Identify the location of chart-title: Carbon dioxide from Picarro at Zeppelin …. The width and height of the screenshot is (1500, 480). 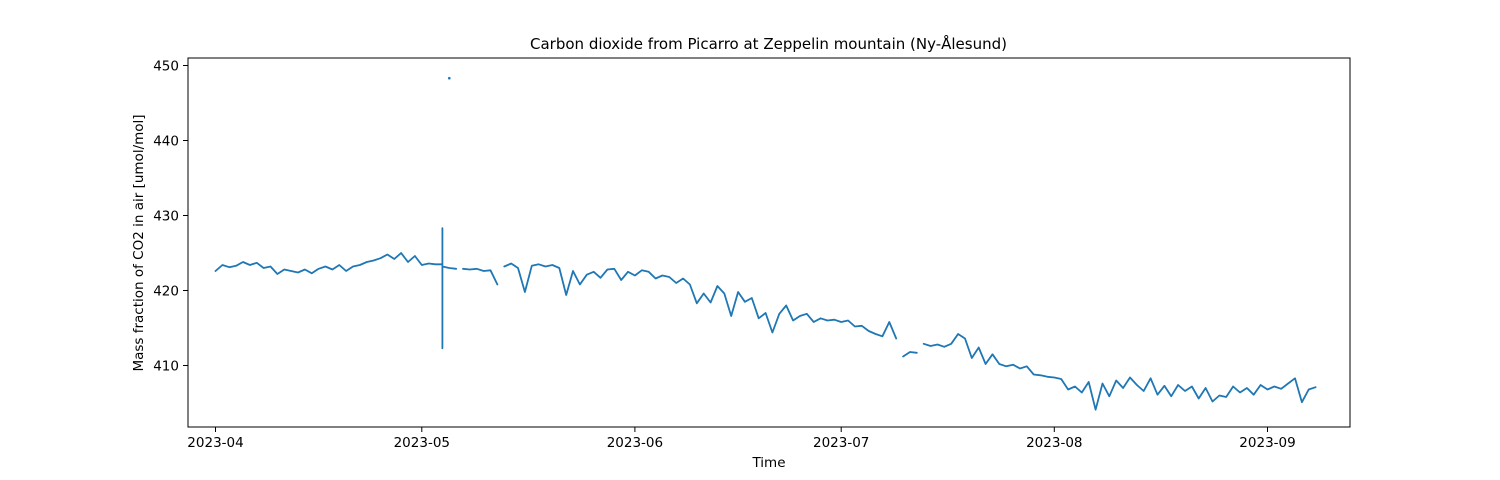
(768, 43).